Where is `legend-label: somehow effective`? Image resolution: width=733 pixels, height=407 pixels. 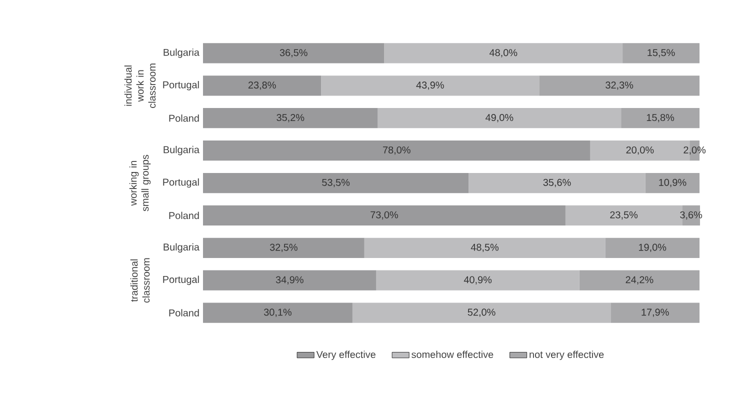 legend-label: somehow effective is located at coordinates (453, 354).